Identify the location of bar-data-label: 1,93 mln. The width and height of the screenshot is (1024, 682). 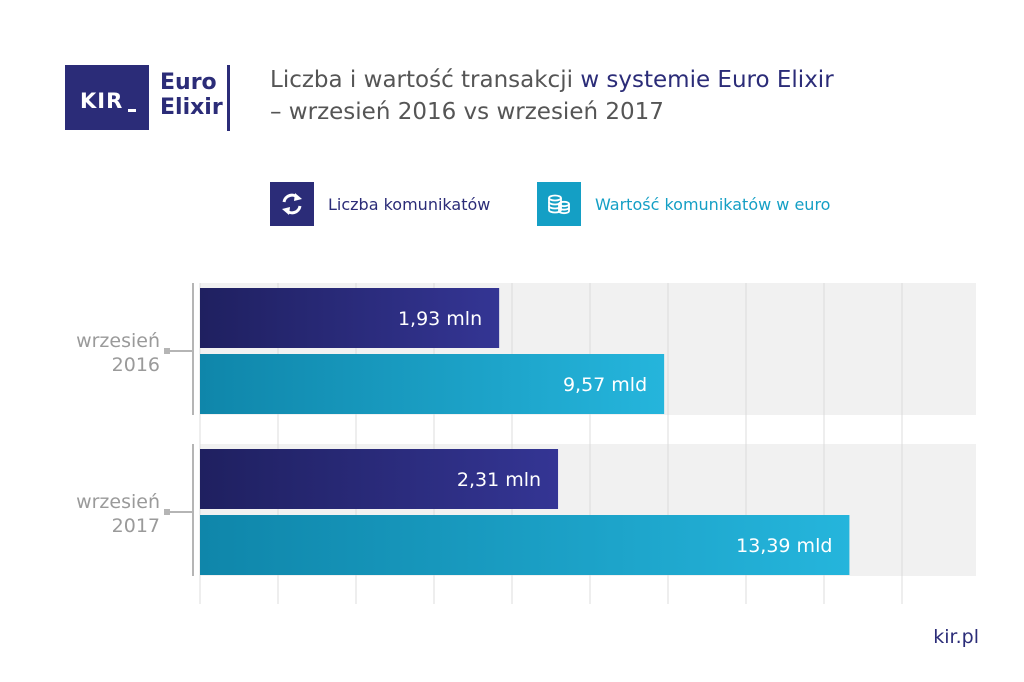
(440, 319).